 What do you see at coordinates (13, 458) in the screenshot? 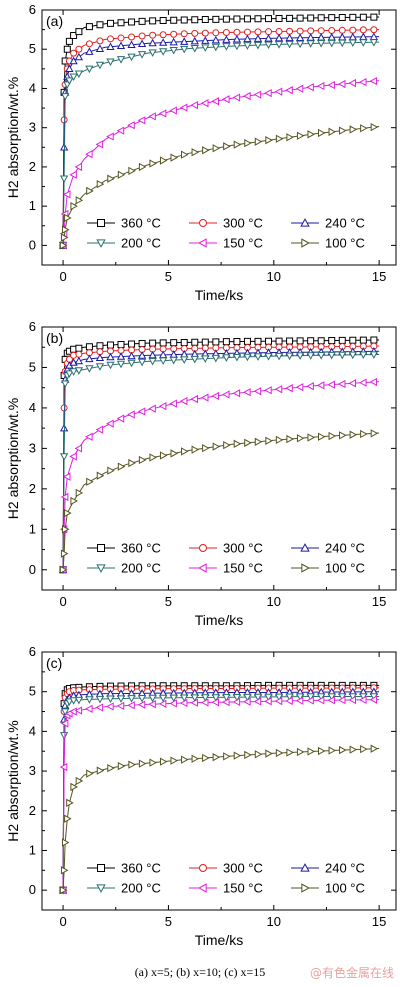
I see `y-axis-title: H2 absorption/wt.%` at bounding box center [13, 458].